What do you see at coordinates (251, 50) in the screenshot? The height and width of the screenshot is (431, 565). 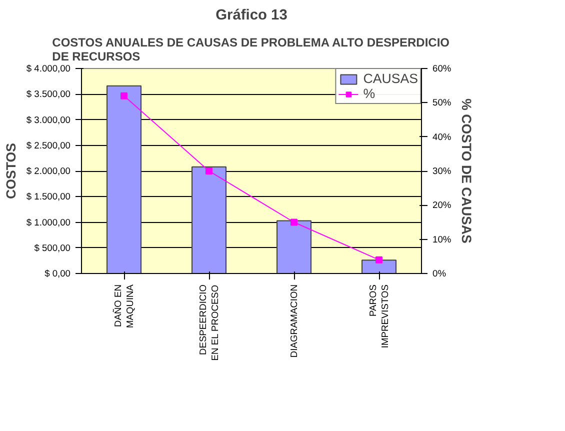 I see `chart-subtitle: COSTOS ANUALES DE CAUSAS DE PROBLEMA ALTO DESPERDICIO DE RECURSOS` at bounding box center [251, 50].